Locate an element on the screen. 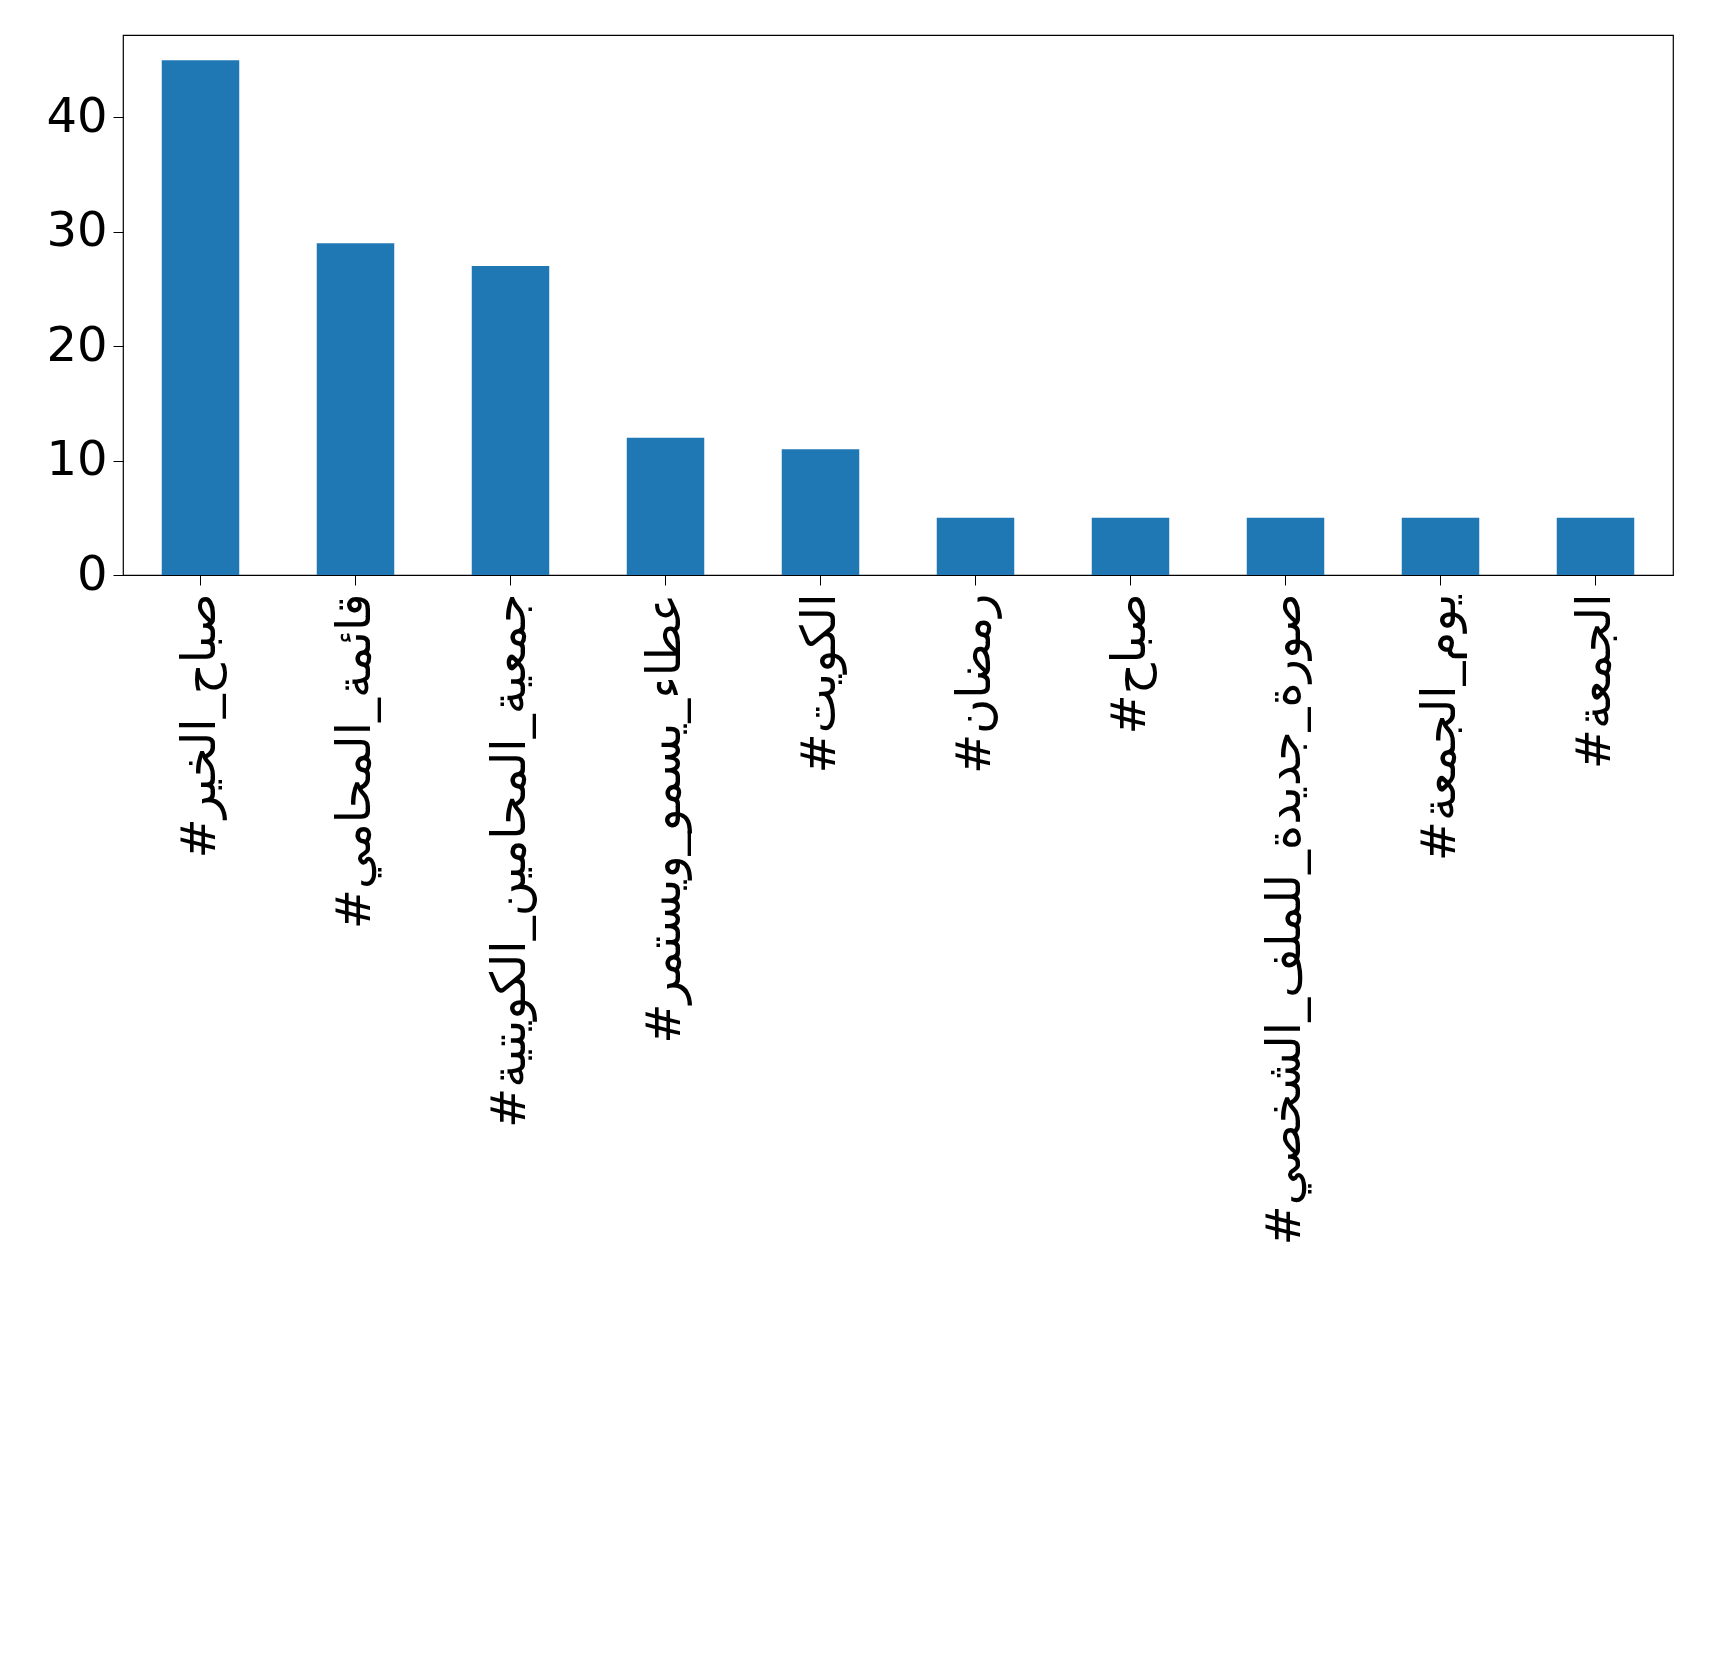 The width and height of the screenshot is (1719, 1665). x-tick-label: #عطاء_يسمو_ويستمر is located at coordinates (663, 818).